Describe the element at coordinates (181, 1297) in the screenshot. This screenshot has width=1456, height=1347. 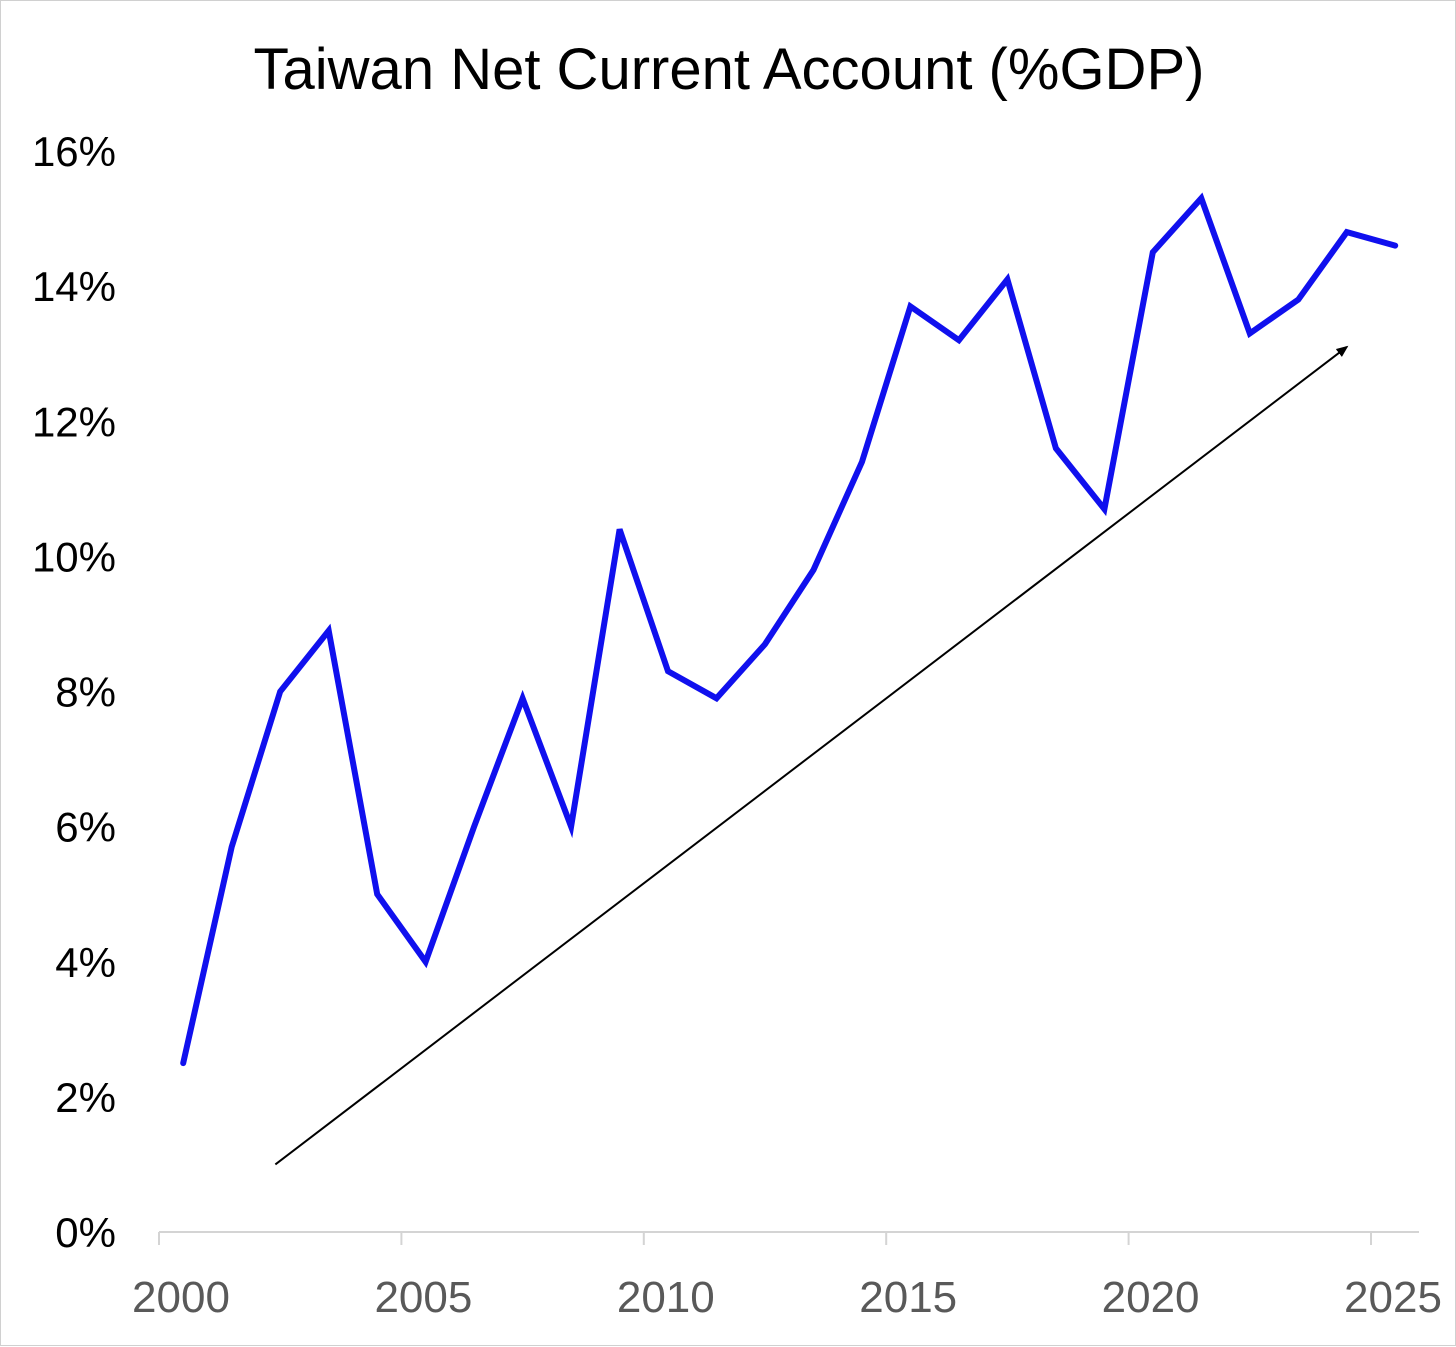
I see `x-tick-label: 2000` at that location.